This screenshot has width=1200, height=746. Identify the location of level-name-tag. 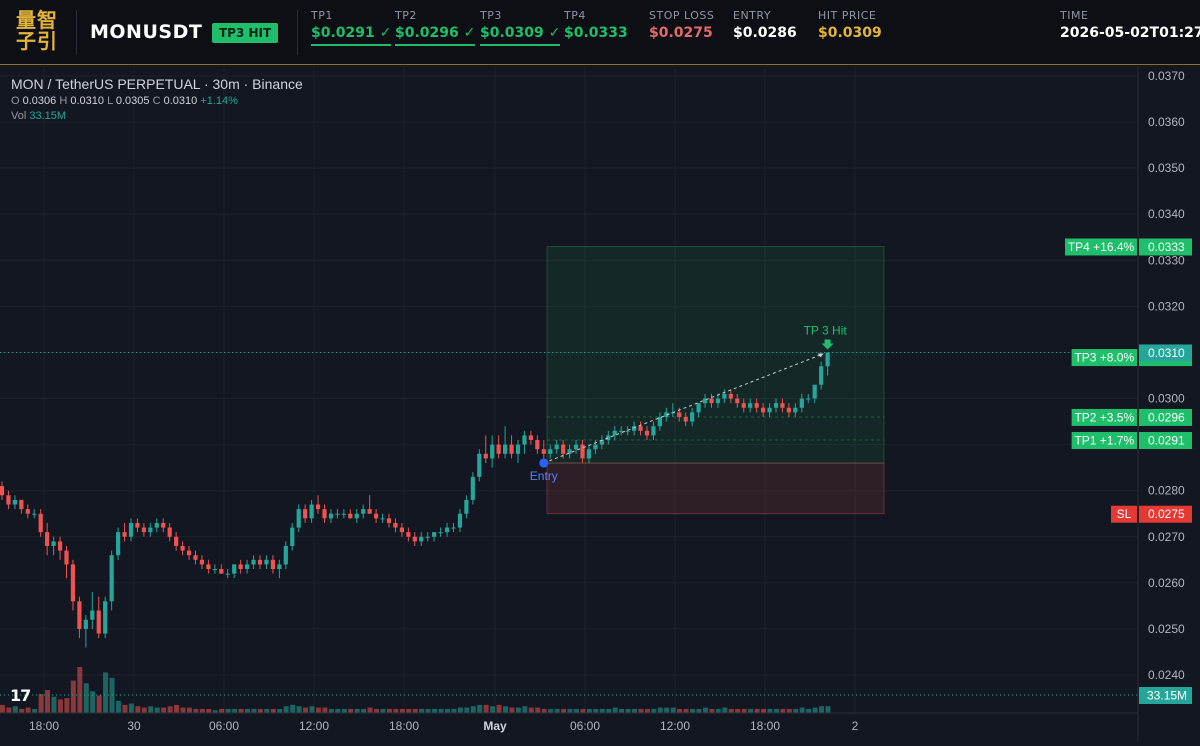
(1104, 358).